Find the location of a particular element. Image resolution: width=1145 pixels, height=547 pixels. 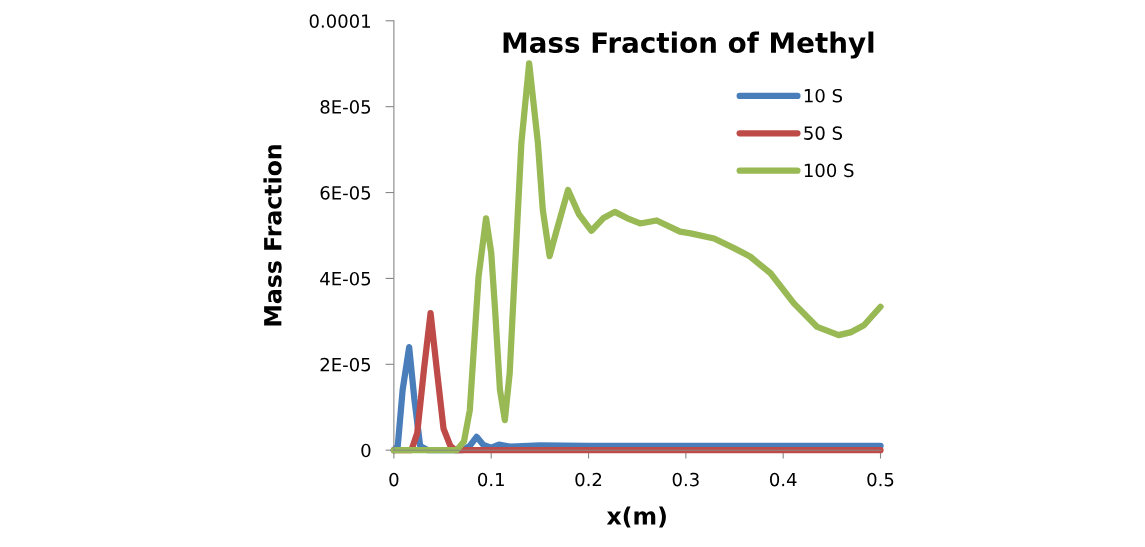

y-tick-label: 0 is located at coordinates (366, 450).